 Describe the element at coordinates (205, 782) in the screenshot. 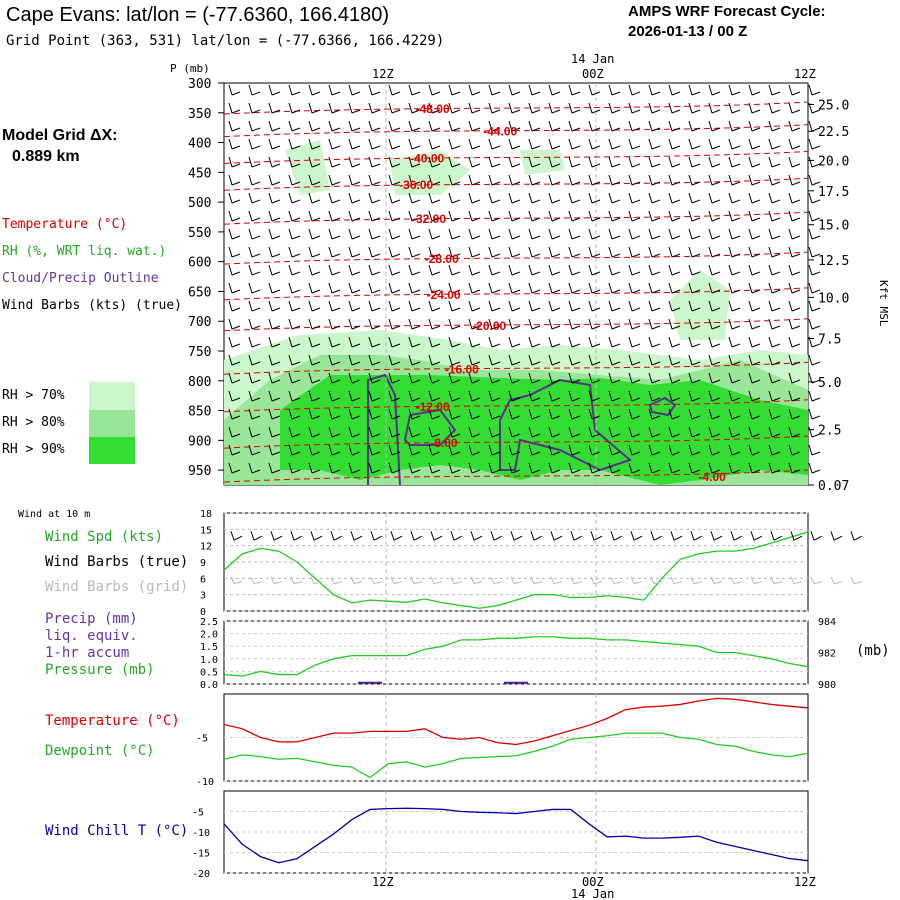

I see `temp-tick-1: -10` at that location.